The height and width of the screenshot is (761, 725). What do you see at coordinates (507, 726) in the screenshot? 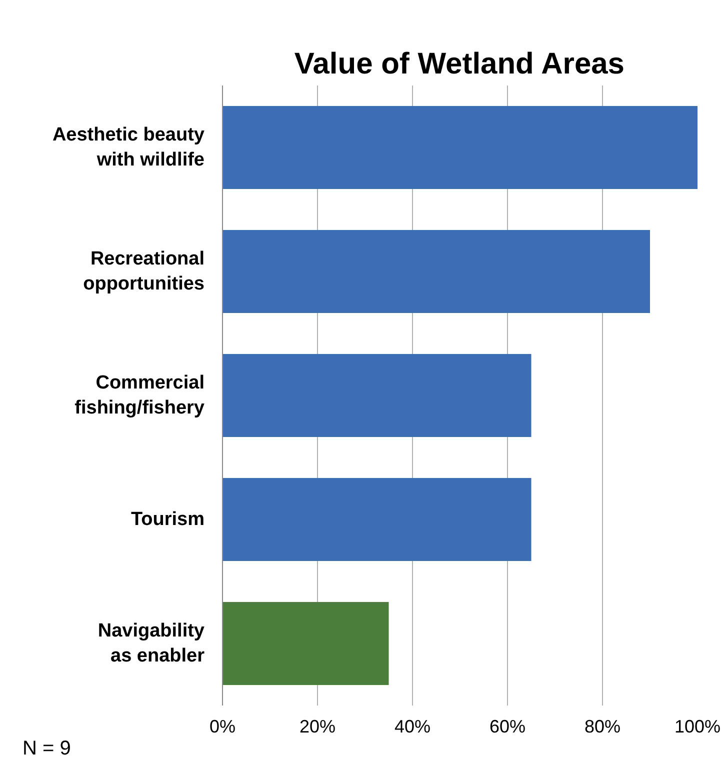
I see `x-tick-label: 60%` at bounding box center [507, 726].